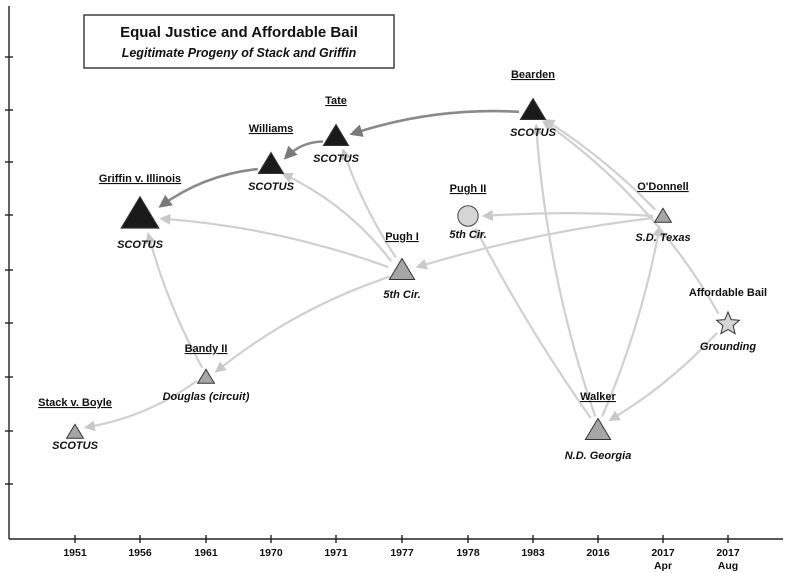 This screenshot has height=573, width=789. Describe the element at coordinates (599, 164) in the screenshot. I see `citation-arrow-odonnell-to-bearden` at that location.